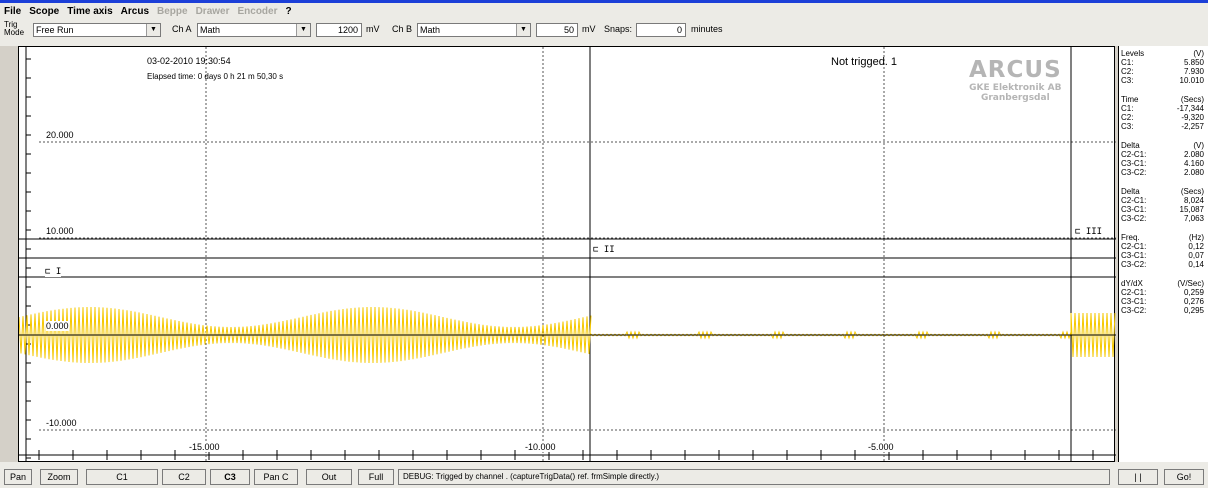  What do you see at coordinates (288, 11) in the screenshot?
I see `menu-help: ?` at bounding box center [288, 11].